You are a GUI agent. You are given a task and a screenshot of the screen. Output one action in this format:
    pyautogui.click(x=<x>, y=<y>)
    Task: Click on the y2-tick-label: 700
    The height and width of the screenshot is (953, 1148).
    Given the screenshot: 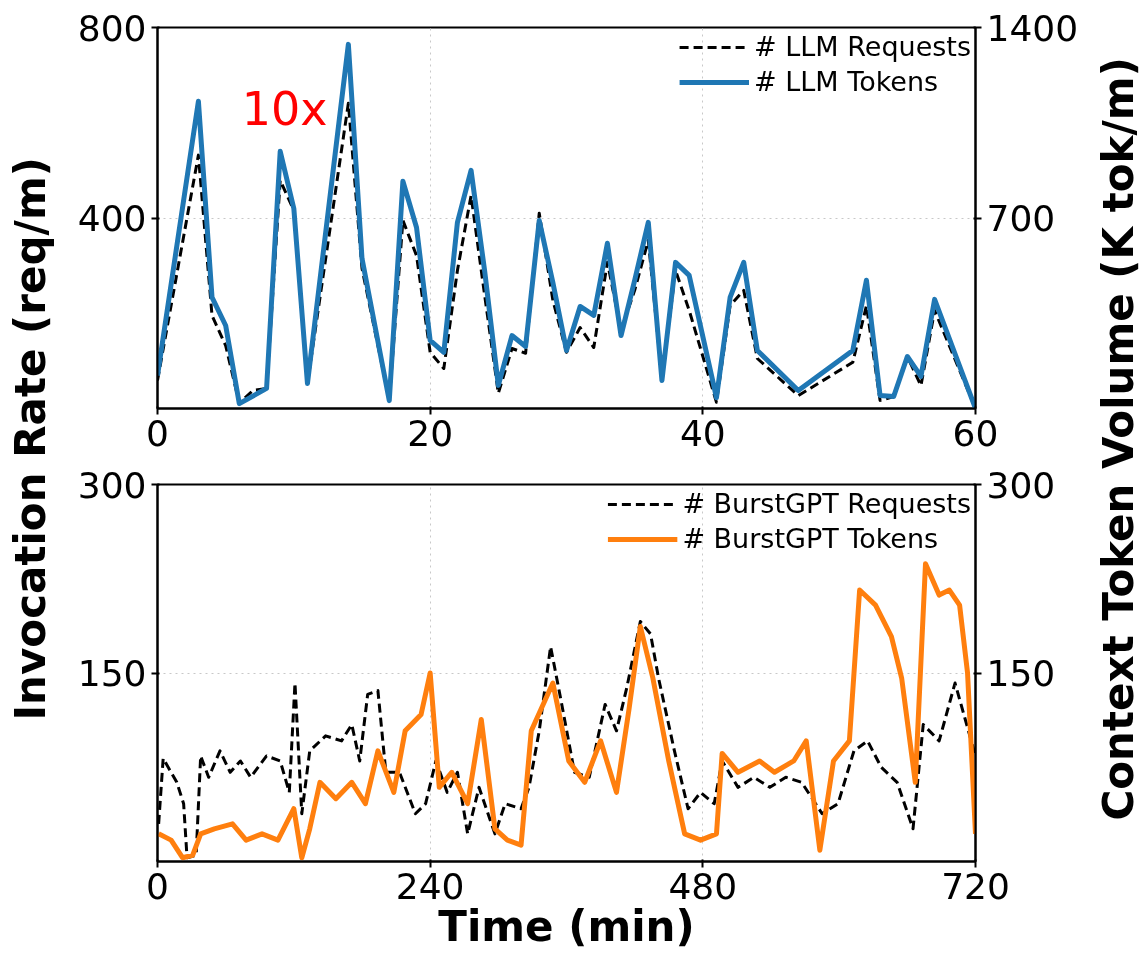 What is the action you would take?
    pyautogui.click(x=1021, y=218)
    